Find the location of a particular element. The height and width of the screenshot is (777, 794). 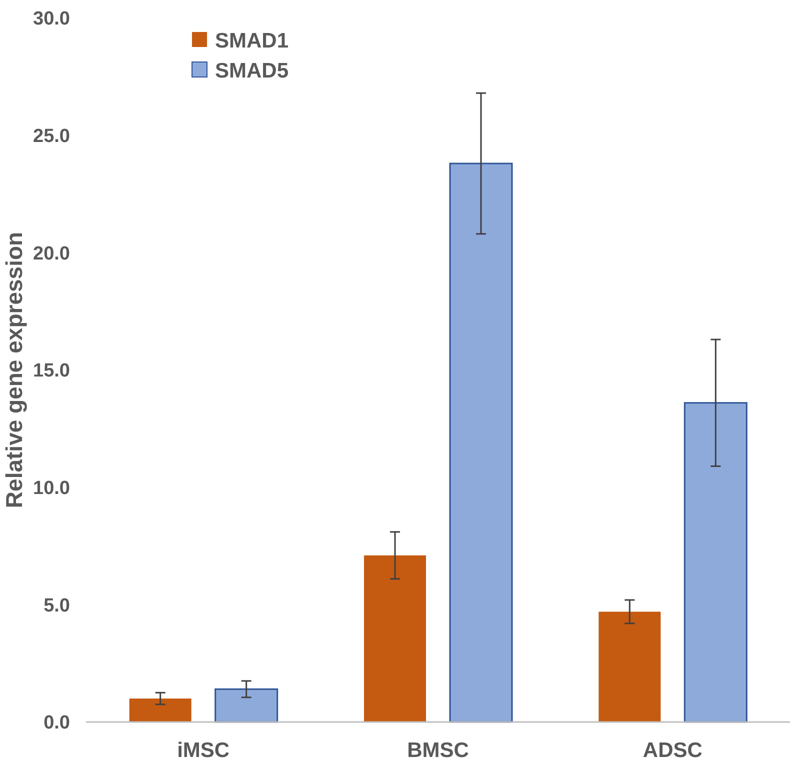

legend-label: SMAD5 is located at coordinates (252, 70).